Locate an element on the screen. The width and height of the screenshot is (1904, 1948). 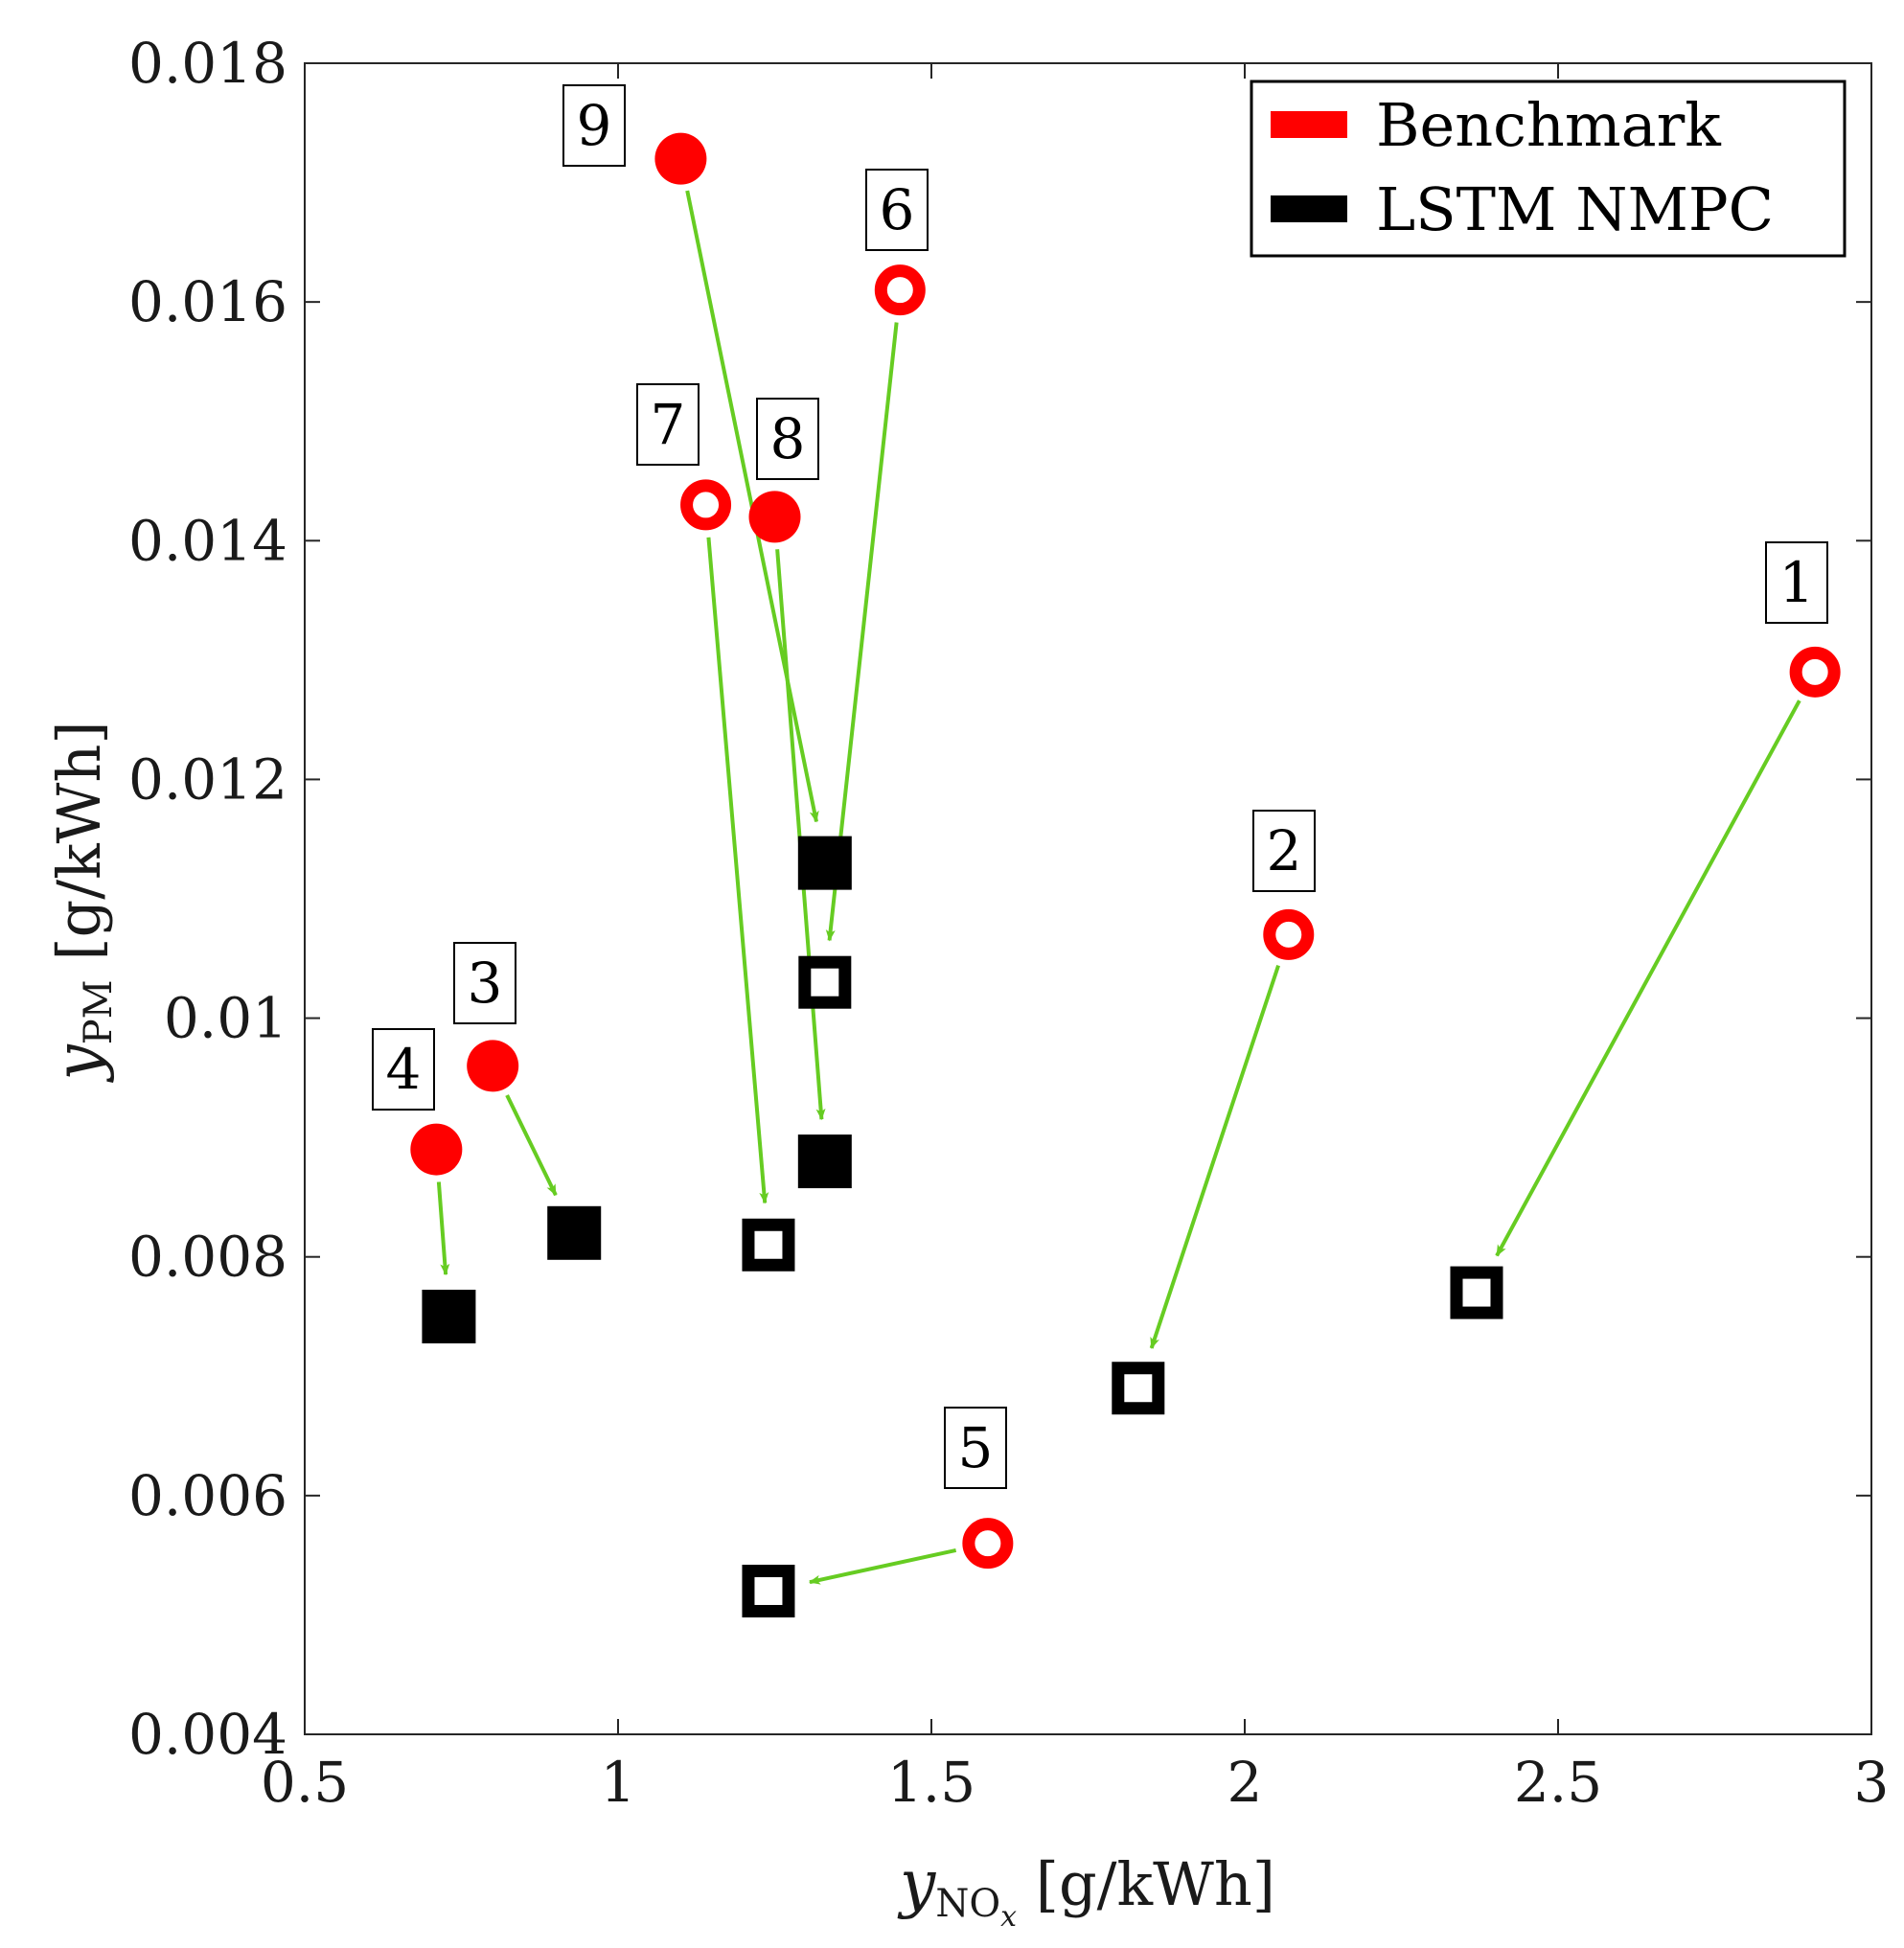
legend-label-1: Benchmark is located at coordinates (1549, 125).